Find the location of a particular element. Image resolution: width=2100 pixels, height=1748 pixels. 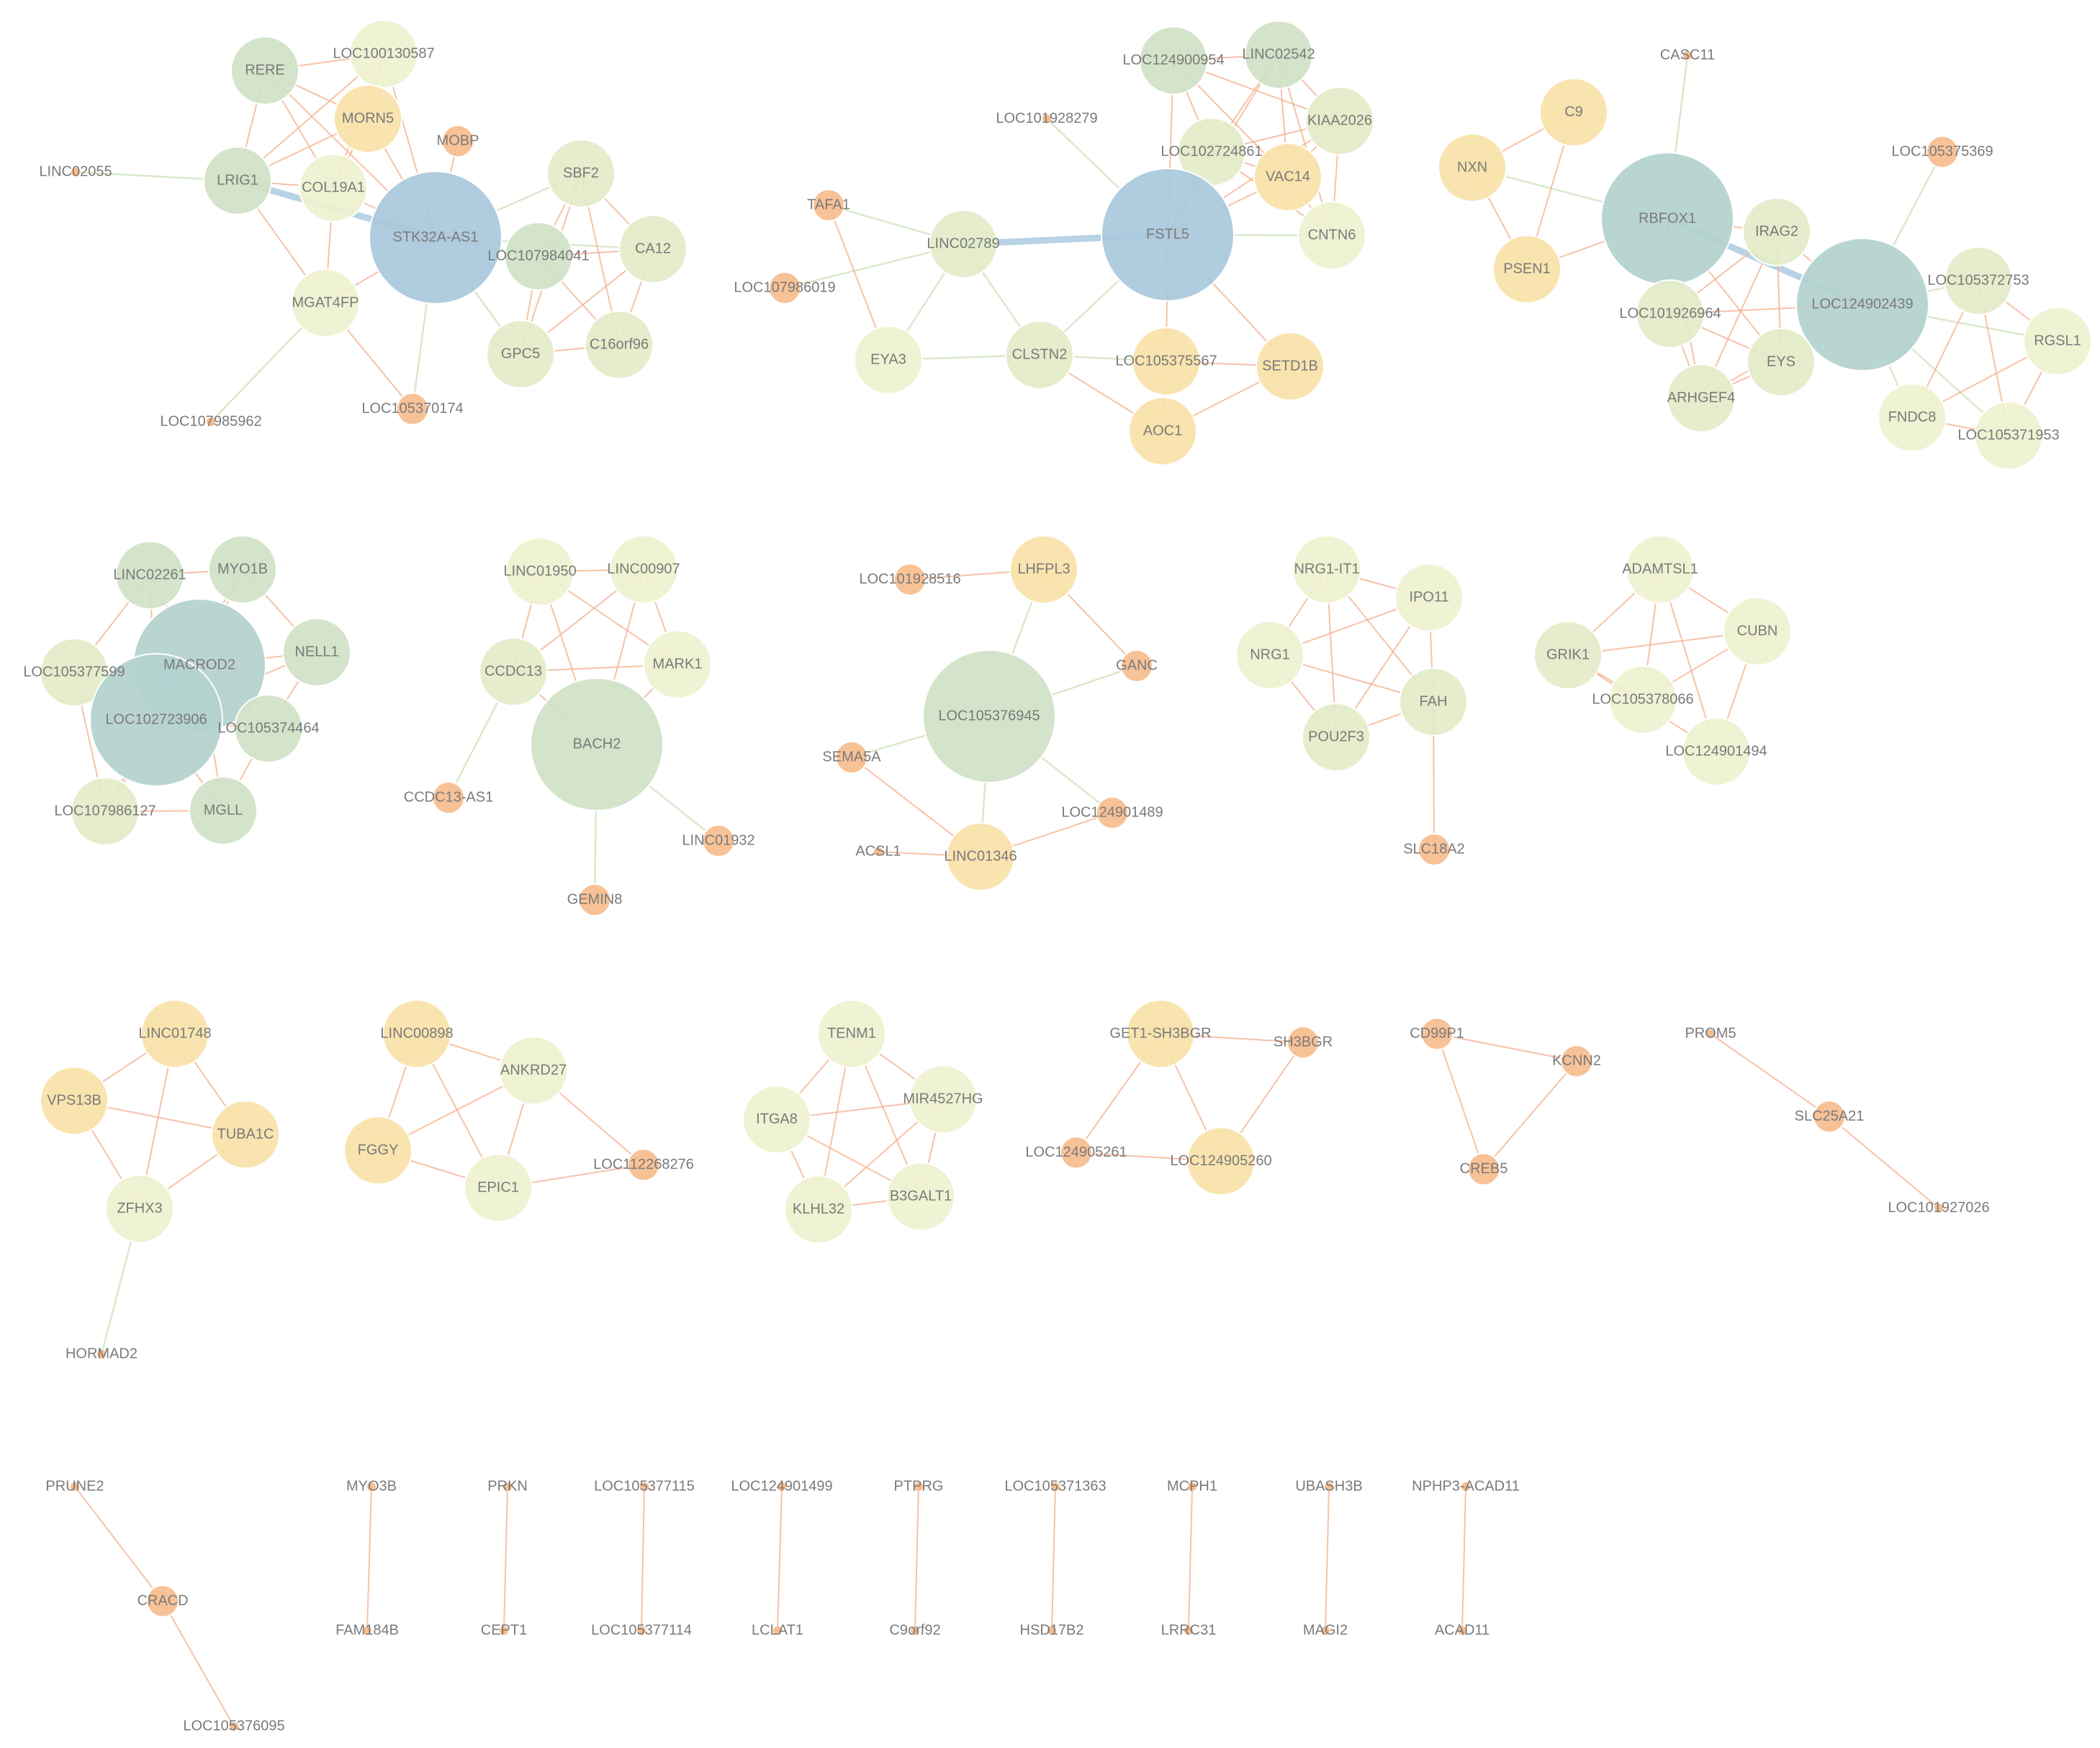

node-loc105372753 is located at coordinates (1979, 280).